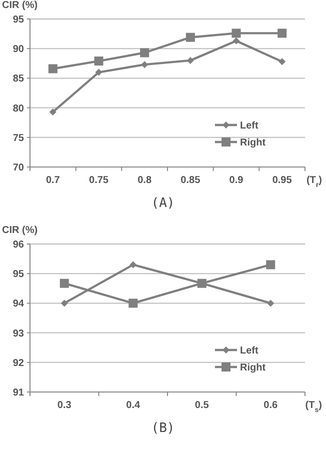 The width and height of the screenshot is (326, 459). I want to click on text: (B), so click(163, 428).